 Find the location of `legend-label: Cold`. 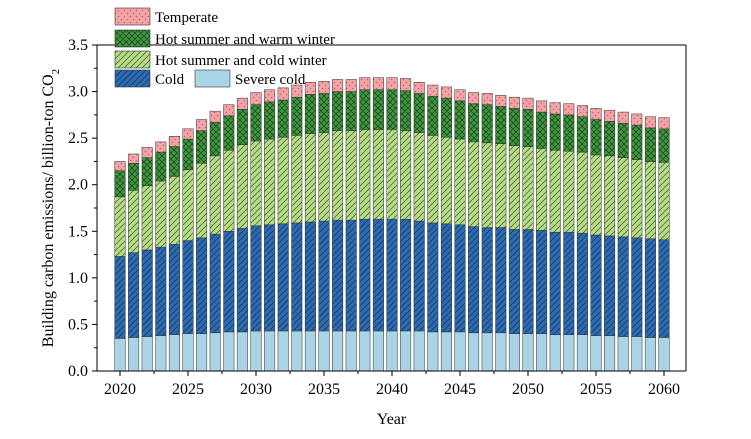

legend-label: Cold is located at coordinates (170, 80).